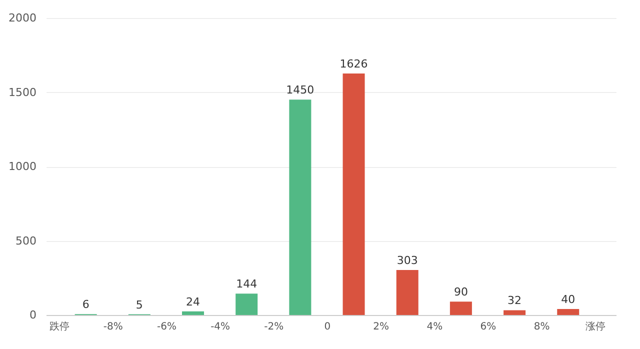  Describe the element at coordinates (22, 92) in the screenshot. I see `y-tick-label: 1500` at that location.